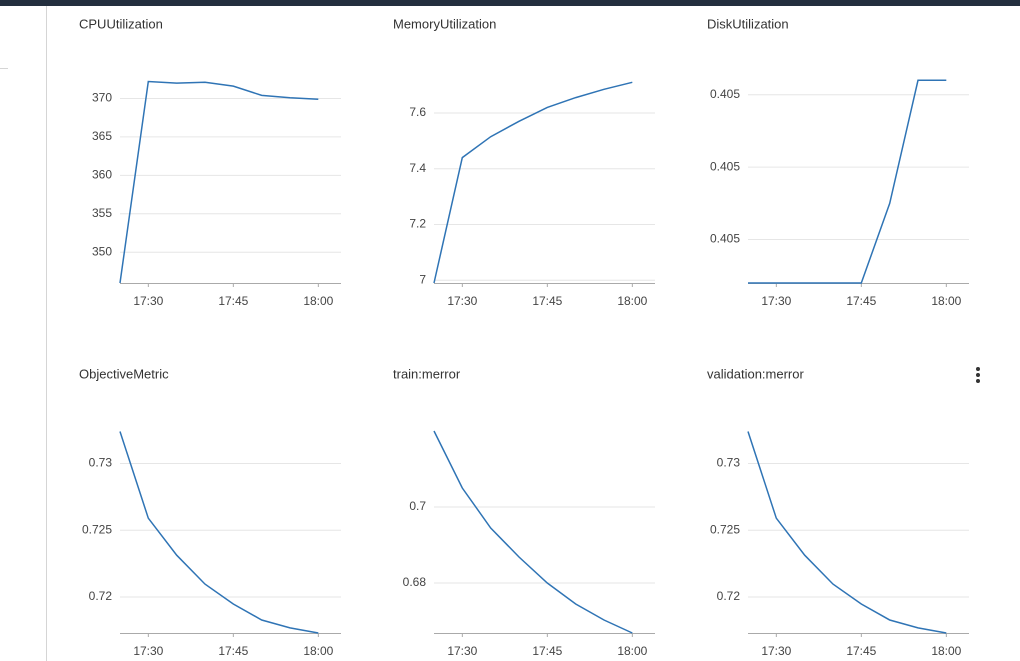 The width and height of the screenshot is (1020, 661). What do you see at coordinates (417, 224) in the screenshot?
I see `y-tick-label: 7.2` at bounding box center [417, 224].